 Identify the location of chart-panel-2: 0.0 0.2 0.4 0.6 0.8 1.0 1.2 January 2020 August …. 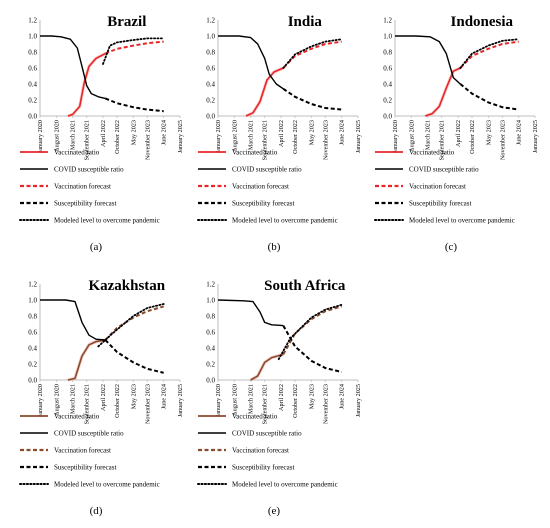
(279, 133).